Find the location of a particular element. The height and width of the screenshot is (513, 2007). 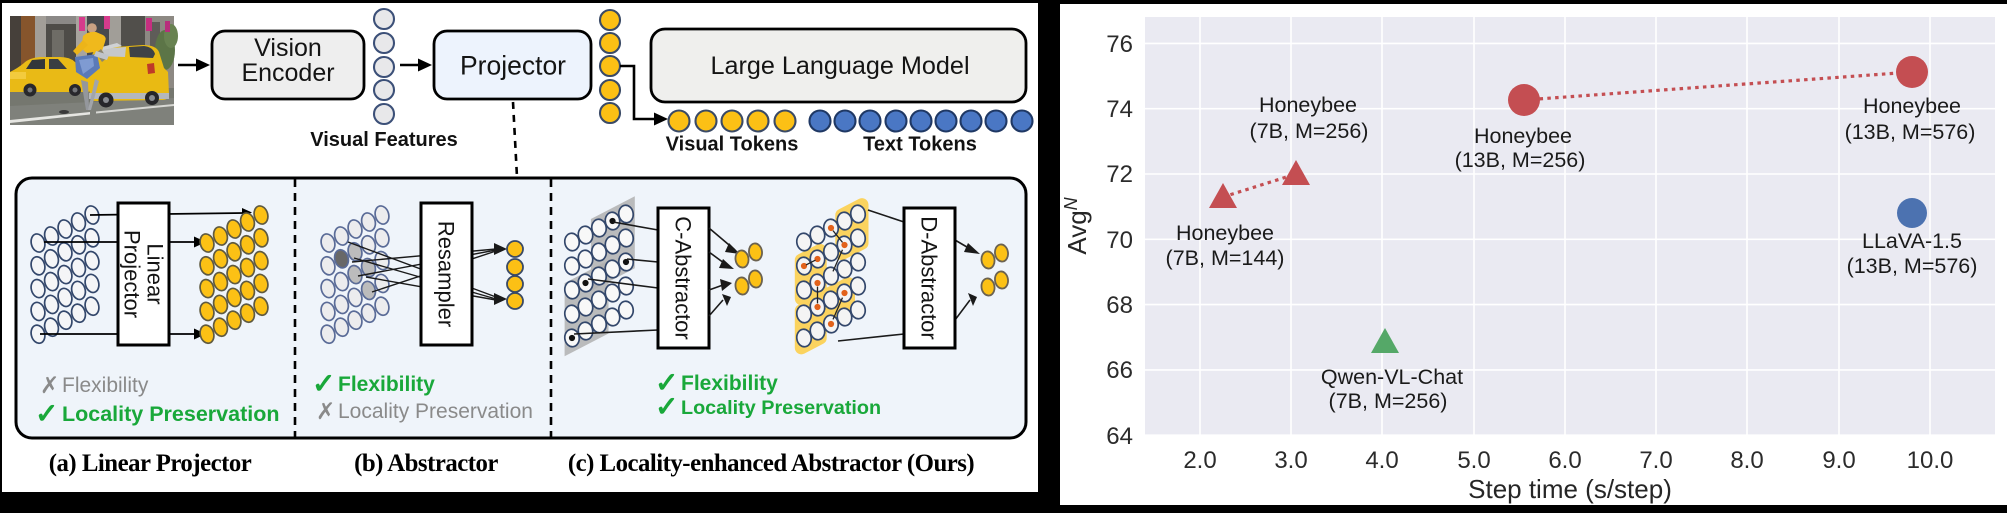

svg-text: 10.0 is located at coordinates (1930, 460).